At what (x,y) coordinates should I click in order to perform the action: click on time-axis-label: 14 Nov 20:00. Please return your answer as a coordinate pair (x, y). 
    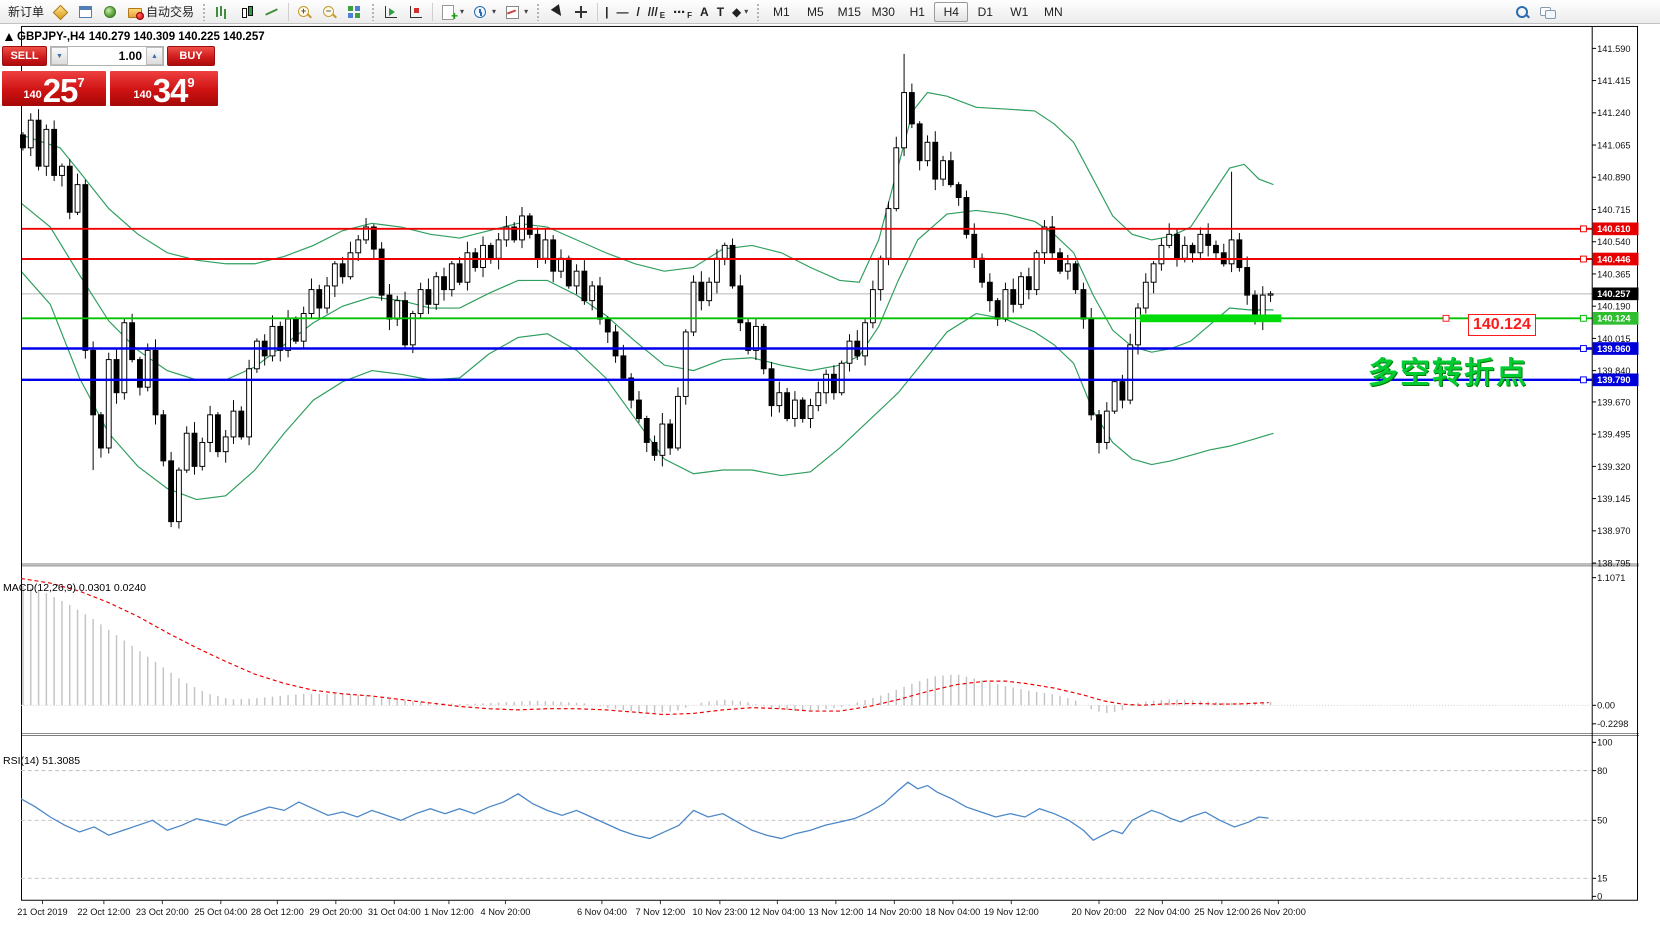
    Looking at the image, I should click on (894, 912).